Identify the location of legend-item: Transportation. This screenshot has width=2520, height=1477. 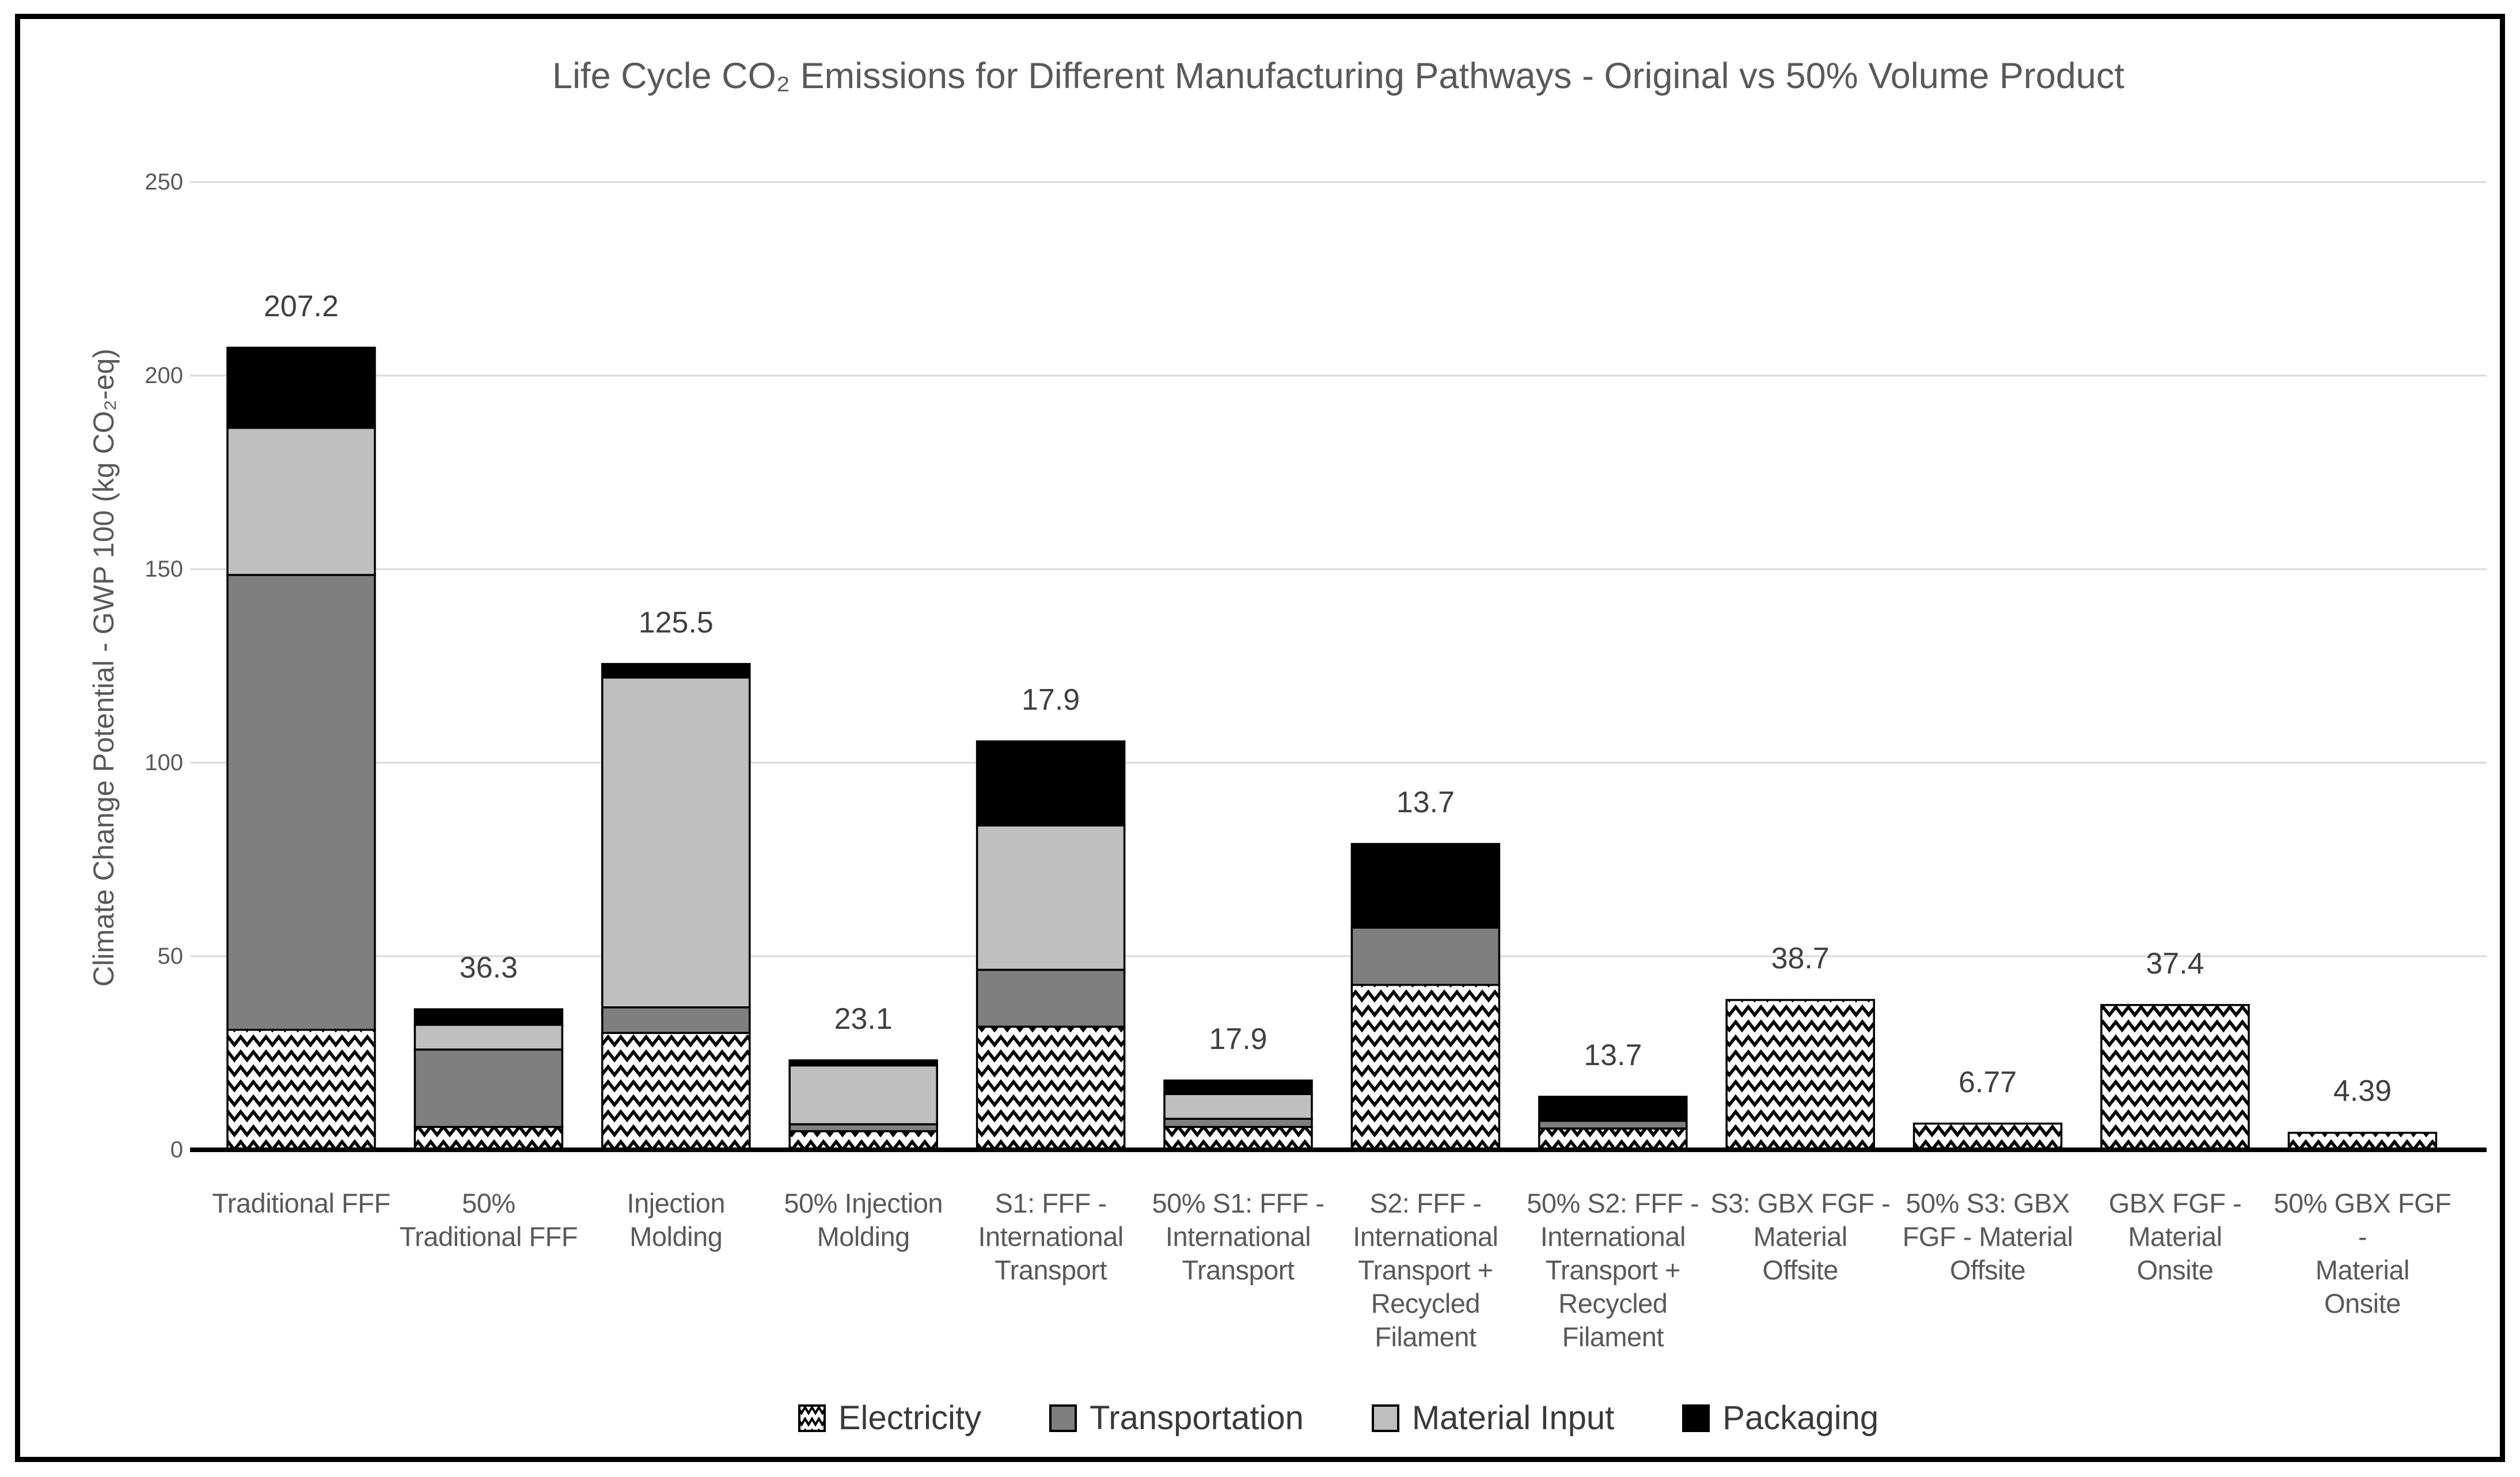
(1176, 1418).